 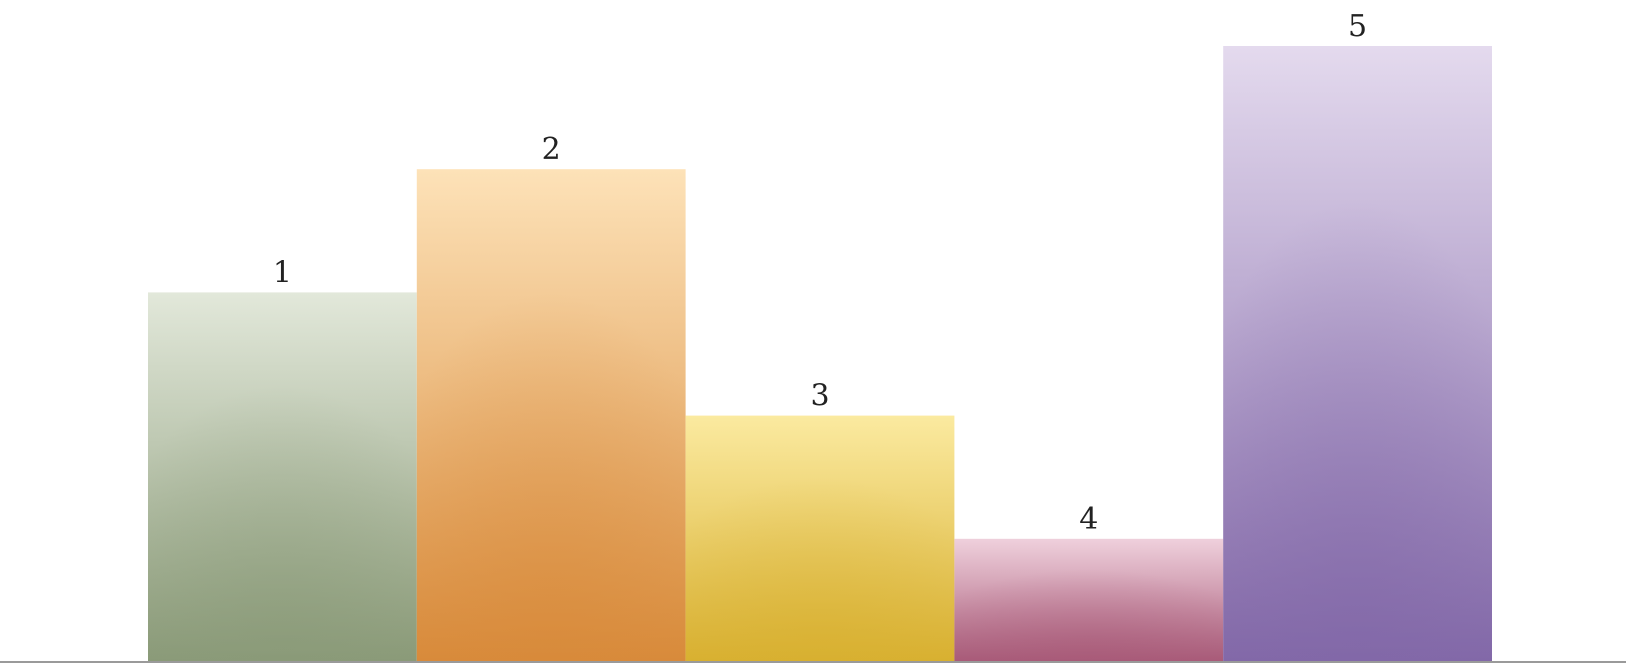 I want to click on data-label-2: 2, so click(x=551, y=149).